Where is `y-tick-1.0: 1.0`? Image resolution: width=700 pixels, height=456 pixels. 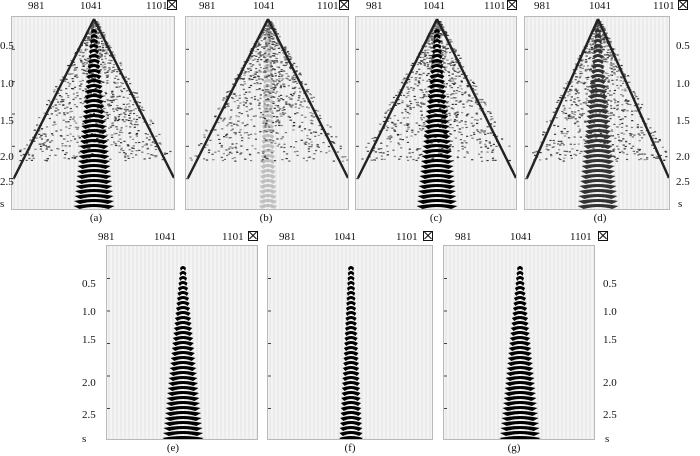
y-tick-1.0: 1.0 is located at coordinates (7, 84).